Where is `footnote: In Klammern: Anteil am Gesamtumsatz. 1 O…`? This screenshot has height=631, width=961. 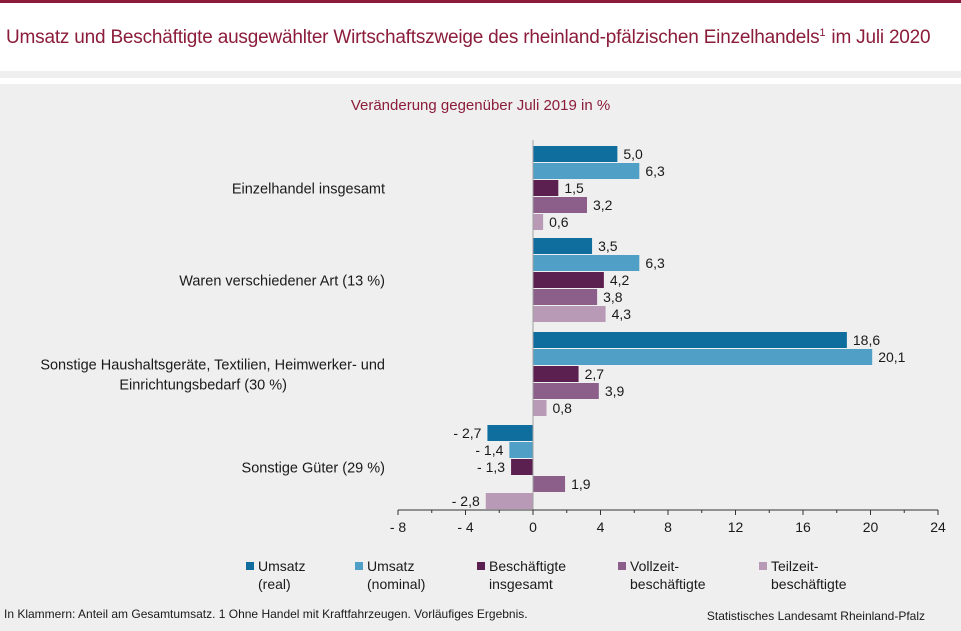
footnote: In Klammern: Anteil am Gesamtumsatz. 1 O… is located at coordinates (266, 614).